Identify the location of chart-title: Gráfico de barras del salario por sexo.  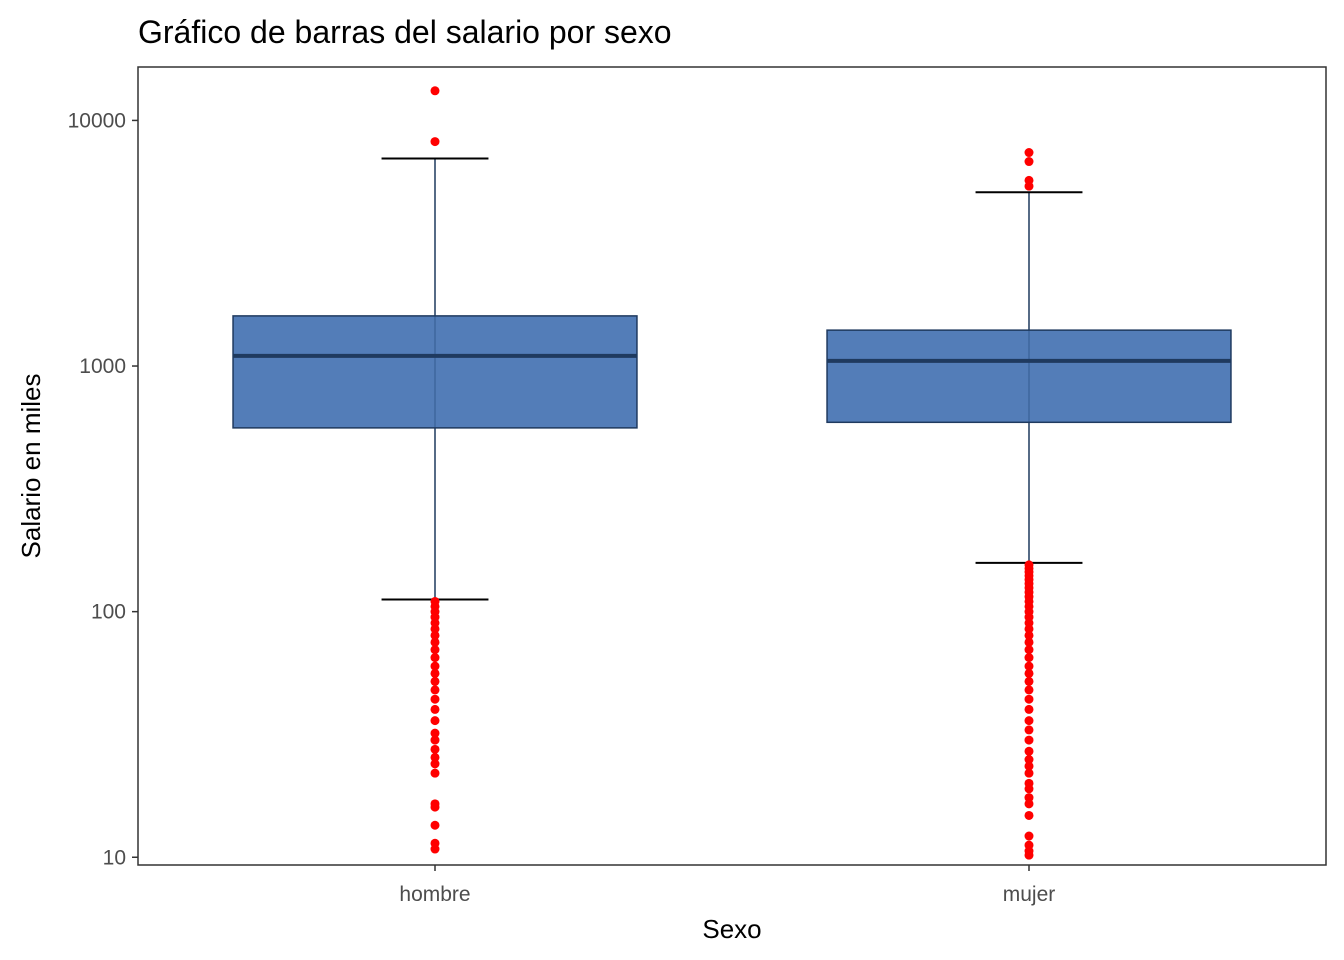
(405, 32).